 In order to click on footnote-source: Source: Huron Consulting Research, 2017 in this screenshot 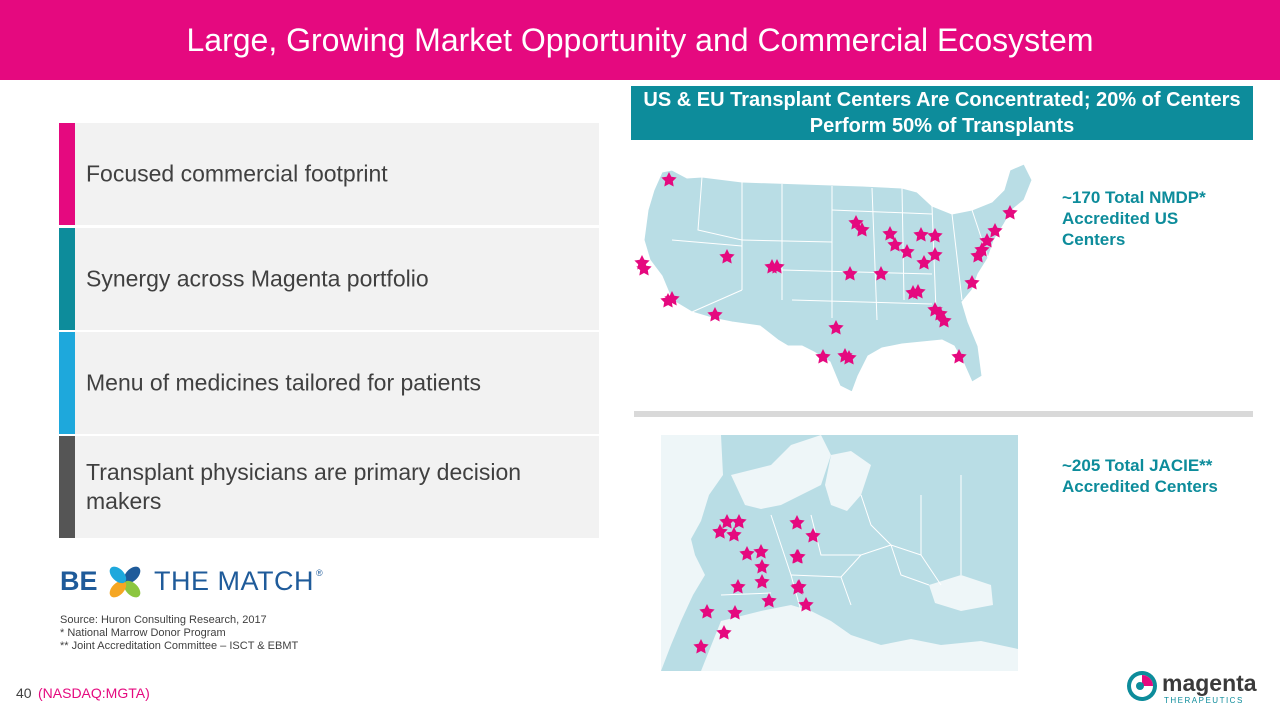, I will do `click(163, 620)`.